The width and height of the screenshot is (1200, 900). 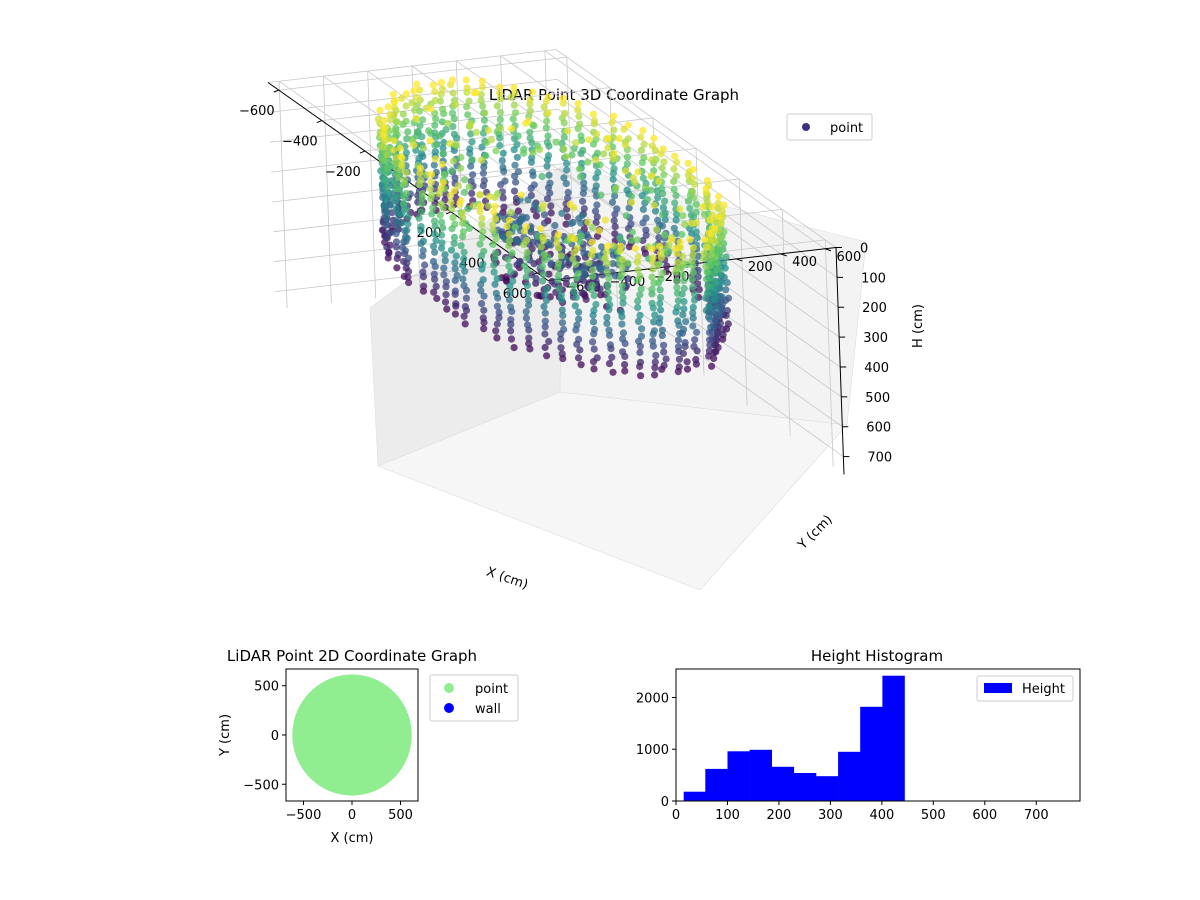 What do you see at coordinates (794, 738) in the screenshot?
I see `histogram-bars` at bounding box center [794, 738].